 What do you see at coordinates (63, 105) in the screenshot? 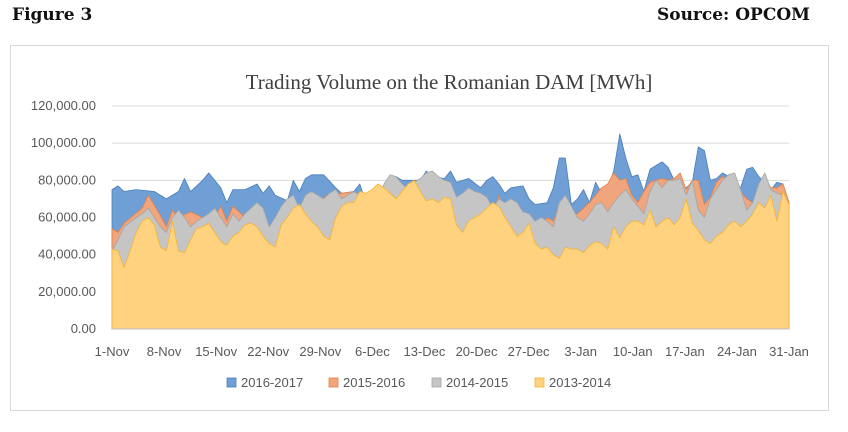
I see `y-tick-label: 120,000.00` at bounding box center [63, 105].